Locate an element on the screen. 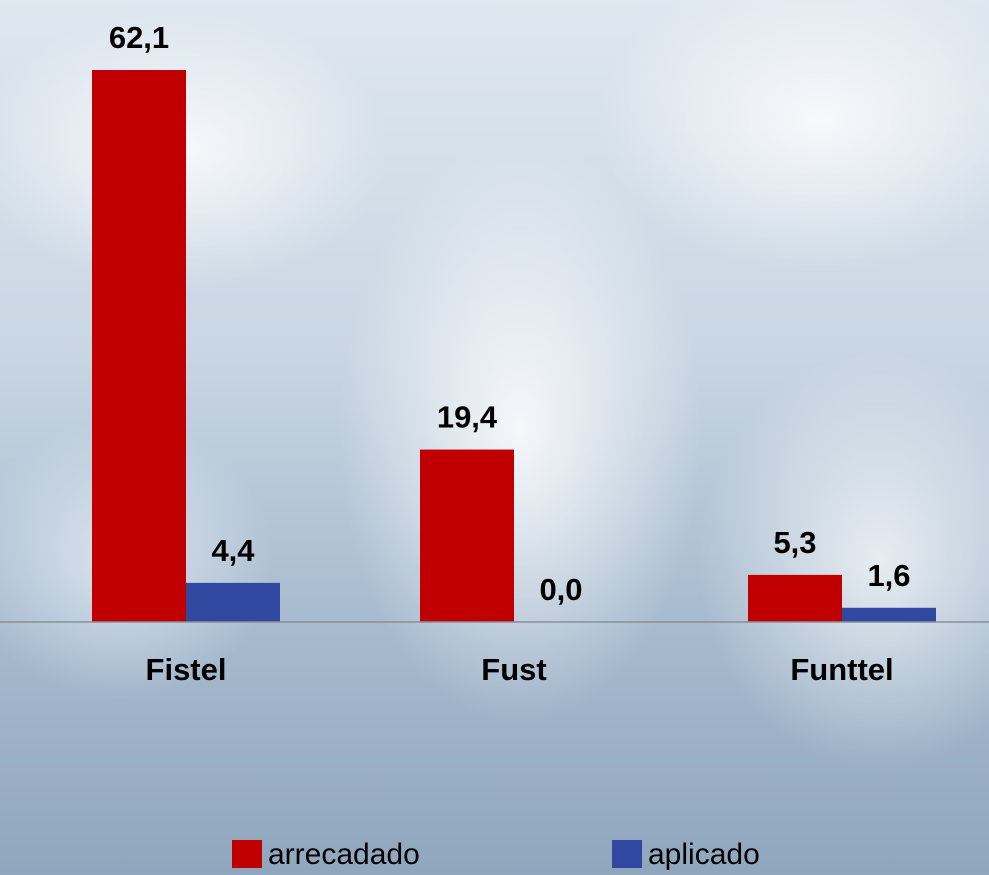 The height and width of the screenshot is (875, 989). value-label: 0,0 is located at coordinates (560, 589).